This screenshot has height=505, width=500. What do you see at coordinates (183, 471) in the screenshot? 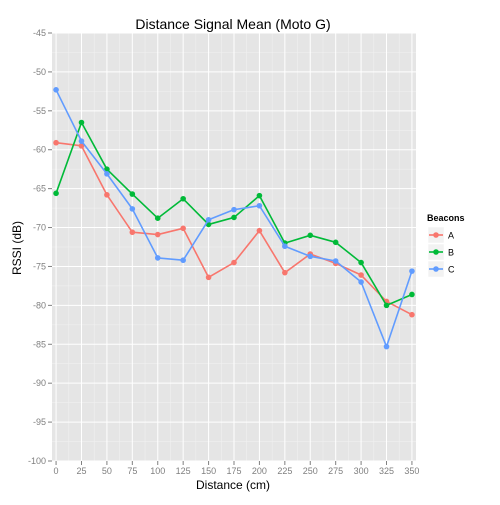
I see `x-tick-label: 125` at bounding box center [183, 471].